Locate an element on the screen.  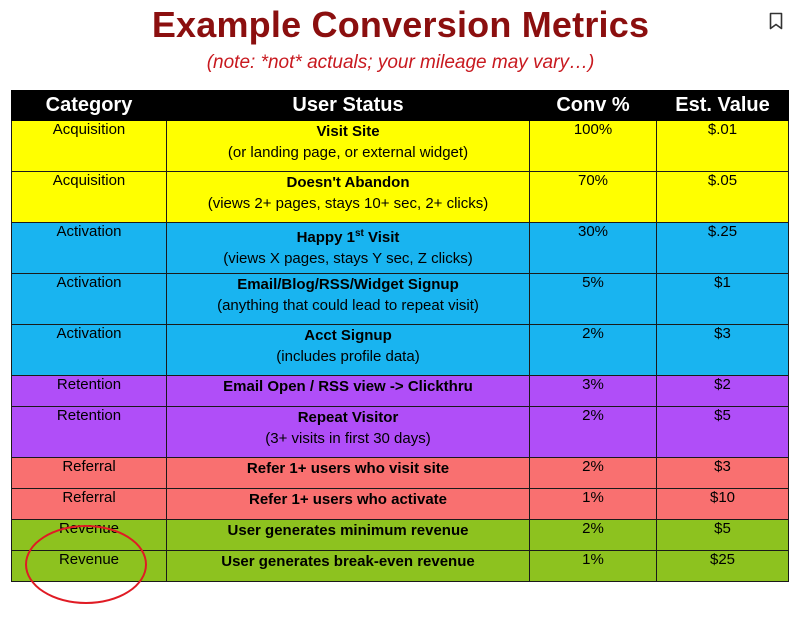
status-cell: User generates break-even revenue is located at coordinates (348, 566).